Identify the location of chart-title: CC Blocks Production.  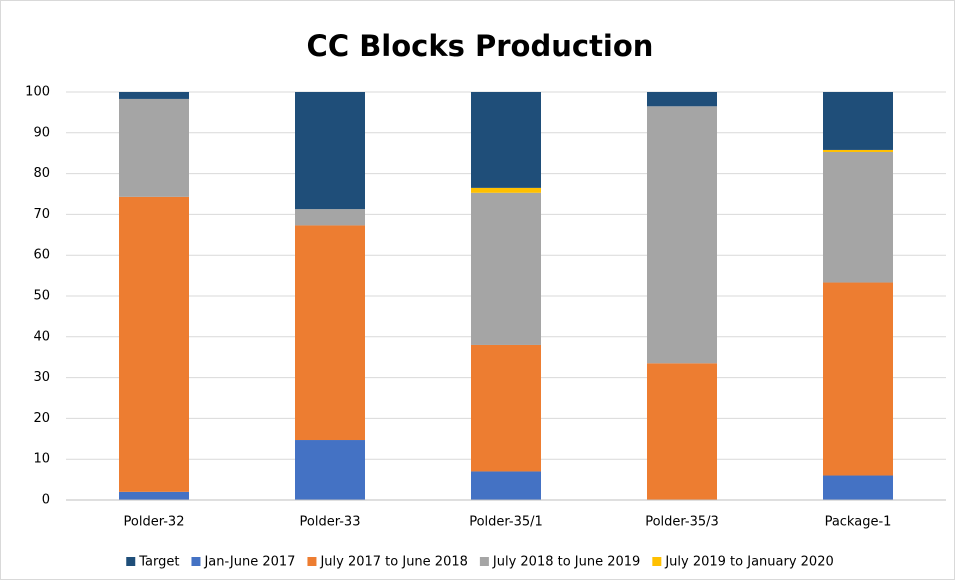
(480, 46).